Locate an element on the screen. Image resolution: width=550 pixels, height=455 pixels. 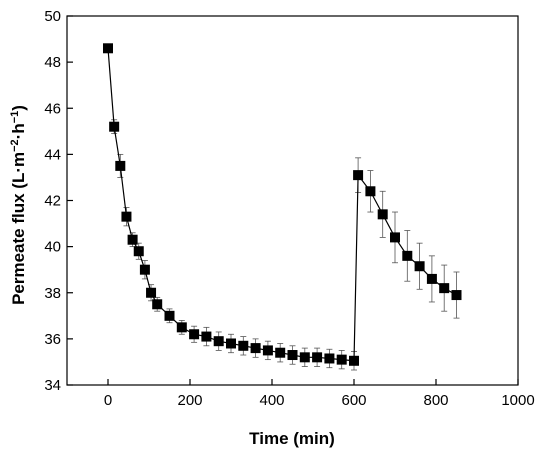
y-tick-label-7: 48 is located at coordinates (52, 62).